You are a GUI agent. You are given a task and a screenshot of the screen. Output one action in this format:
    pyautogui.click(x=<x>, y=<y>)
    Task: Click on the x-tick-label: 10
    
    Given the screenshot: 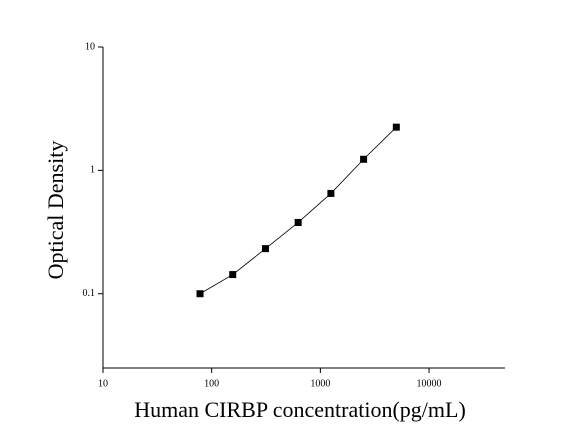 What is the action you would take?
    pyautogui.click(x=103, y=383)
    